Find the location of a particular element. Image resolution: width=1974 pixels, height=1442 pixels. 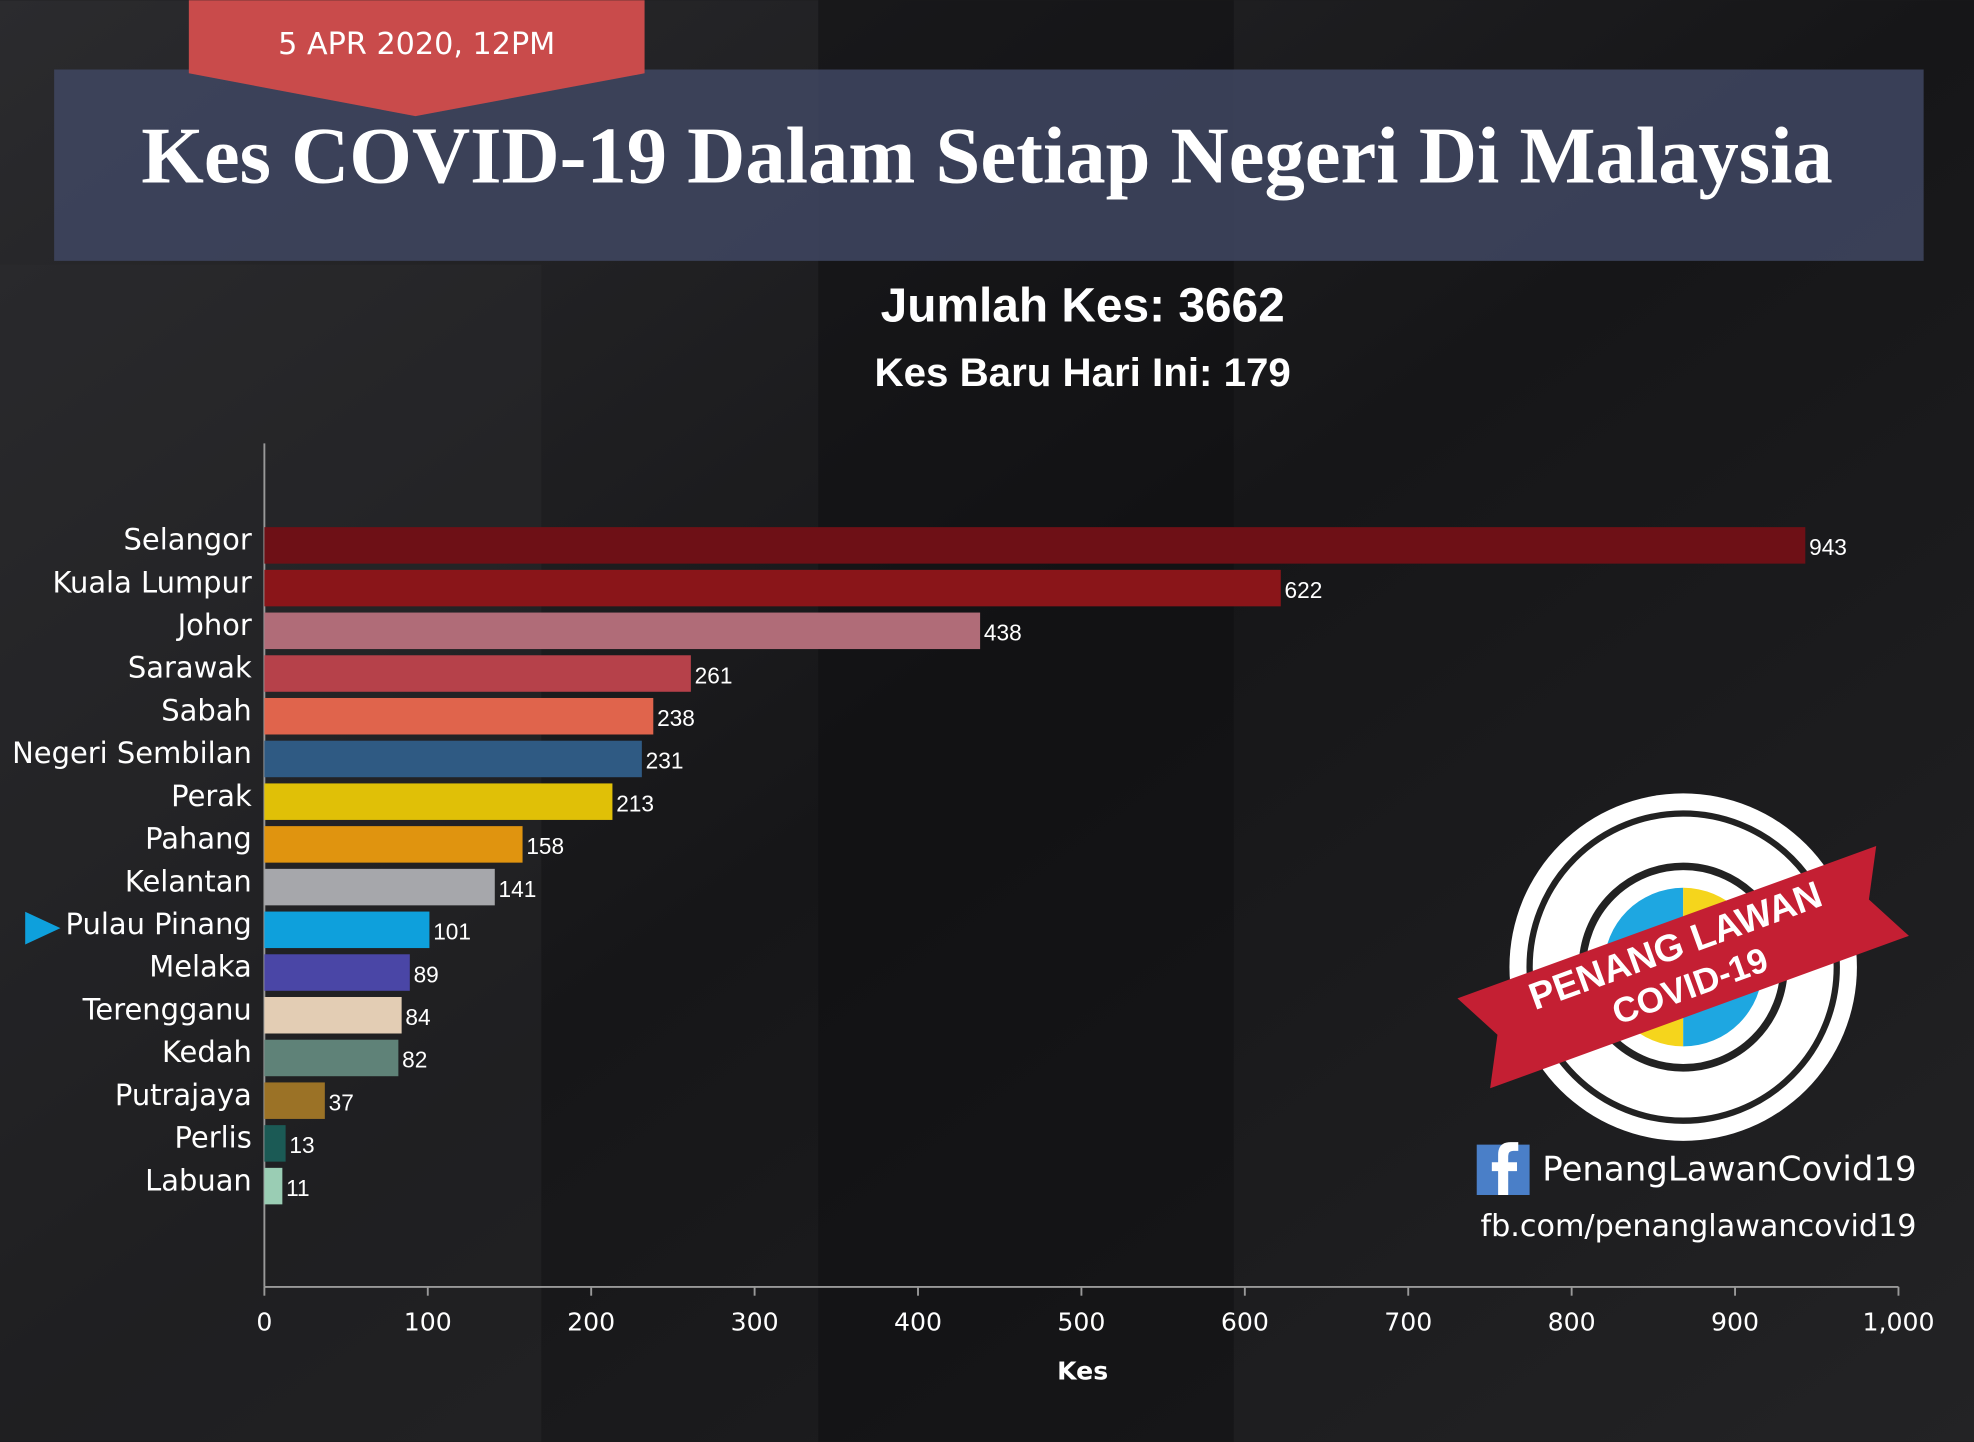

y-tick-label: Perak is located at coordinates (211, 796).